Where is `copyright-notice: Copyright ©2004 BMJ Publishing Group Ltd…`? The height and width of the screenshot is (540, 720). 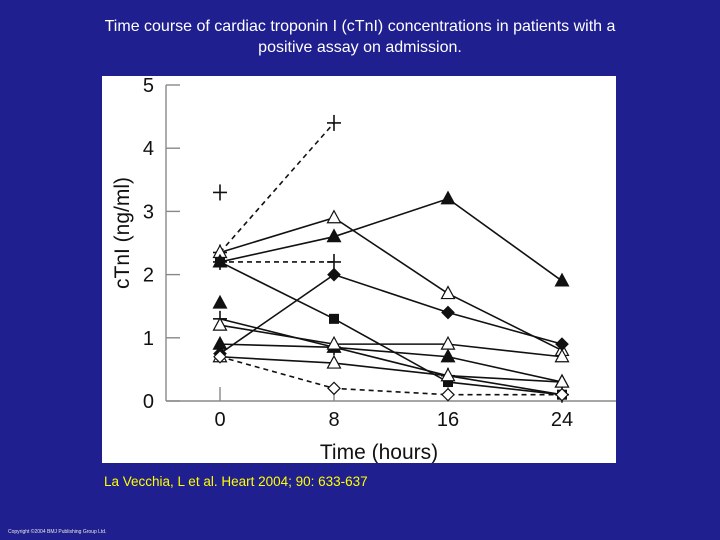 copyright-notice: Copyright ©2004 BMJ Publishing Group Ltd… is located at coordinates (57, 532).